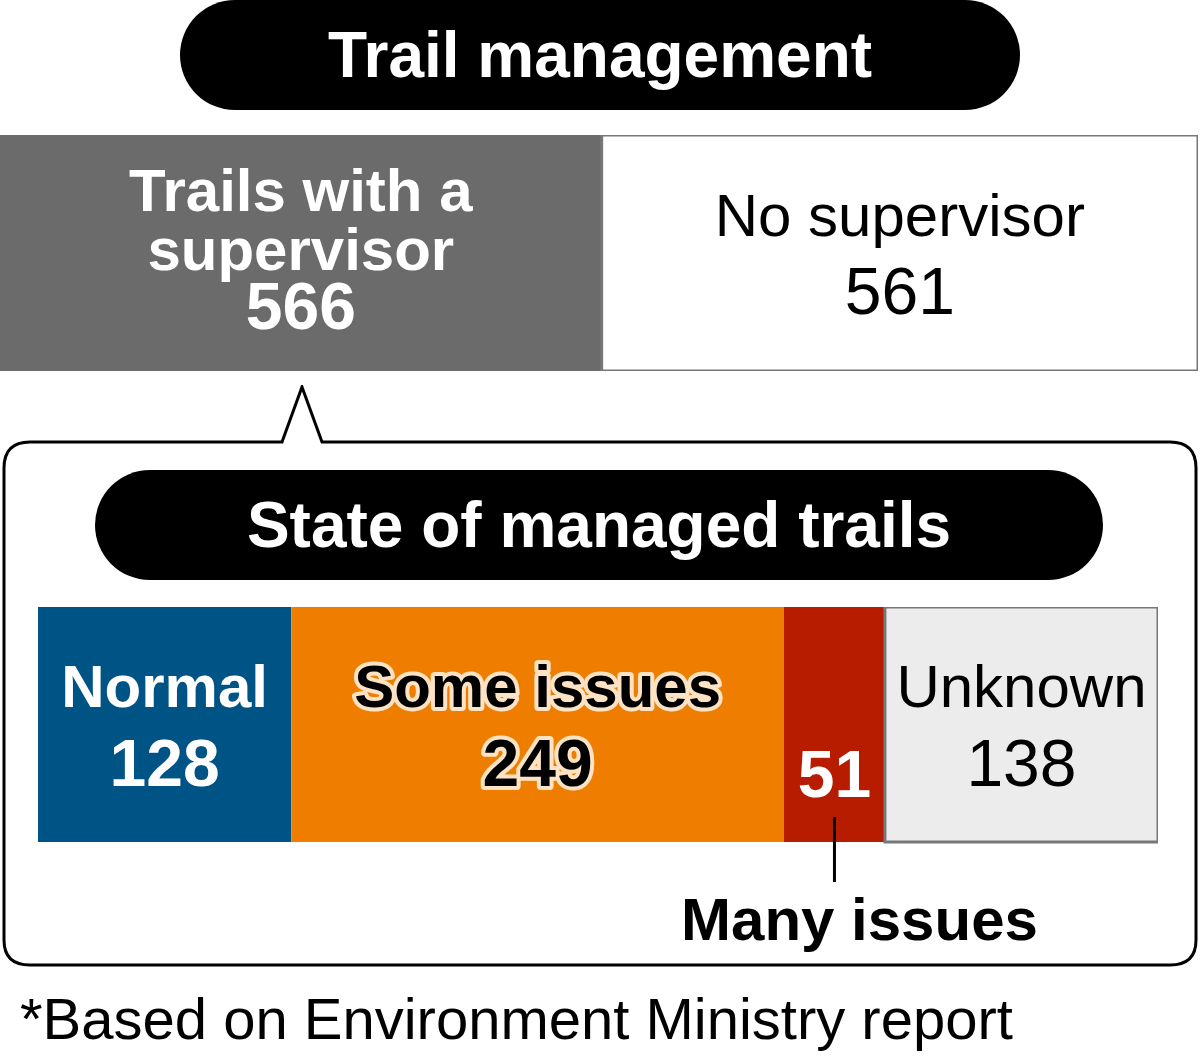 This screenshot has width=1200, height=1061. I want to click on data-label: 138, so click(1021, 762).